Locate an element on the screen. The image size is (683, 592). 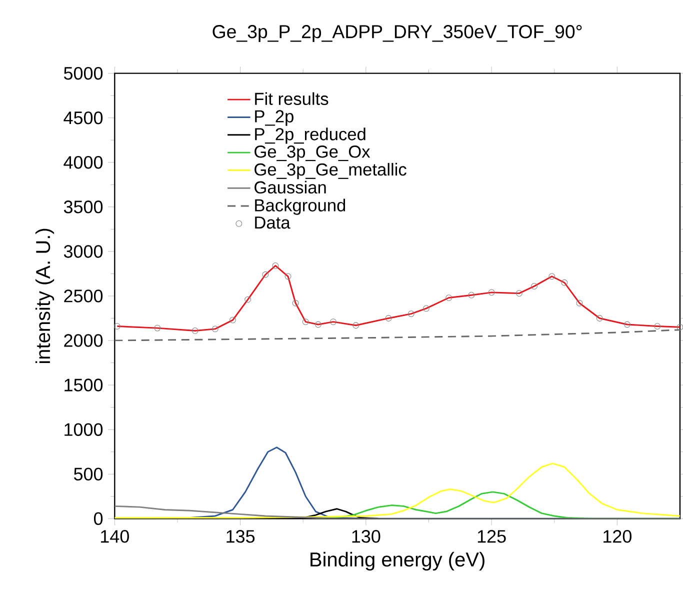
x-tick-label: 125 is located at coordinates (492, 536).